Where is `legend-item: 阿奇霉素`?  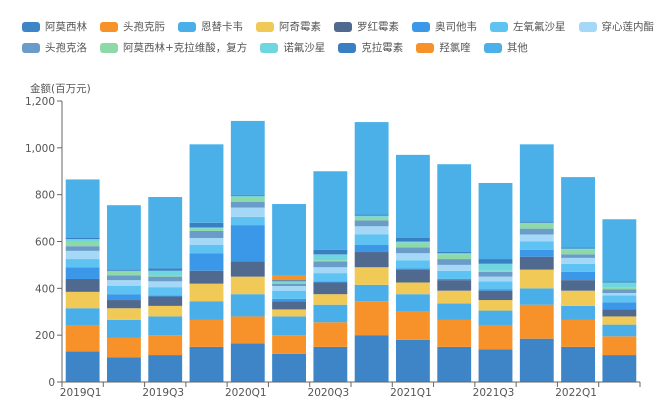 legend-item: 阿奇霉素 is located at coordinates (288, 26).